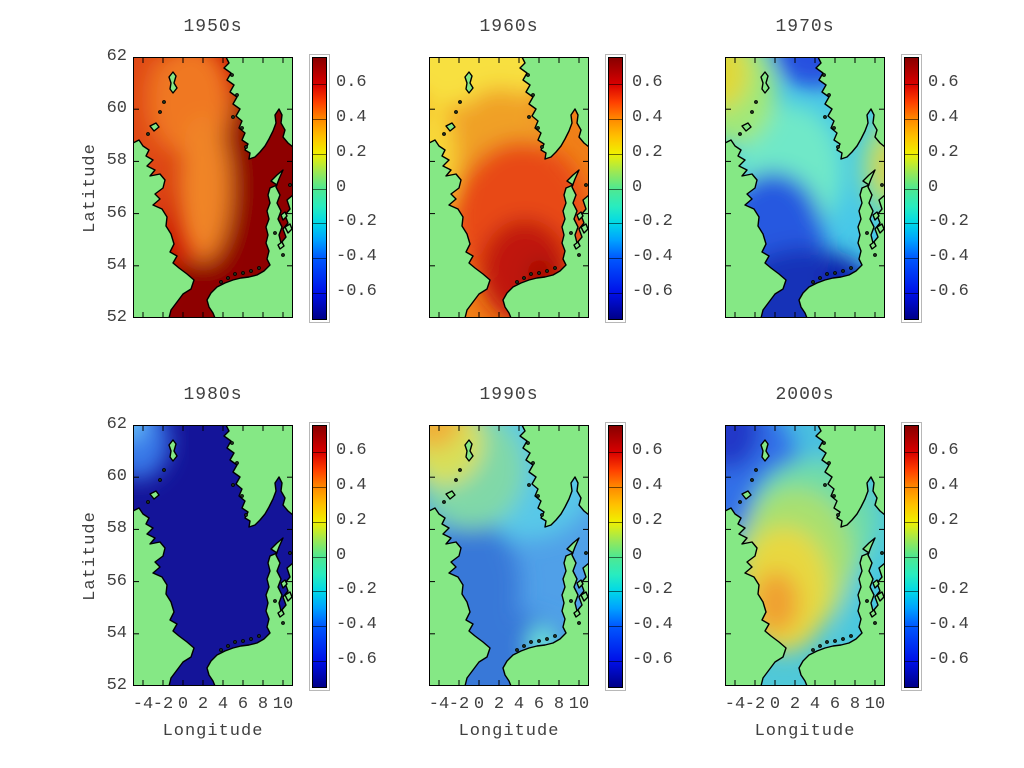 The image size is (1024, 768). I want to click on panel-title-1990s: 1990s, so click(509, 395).